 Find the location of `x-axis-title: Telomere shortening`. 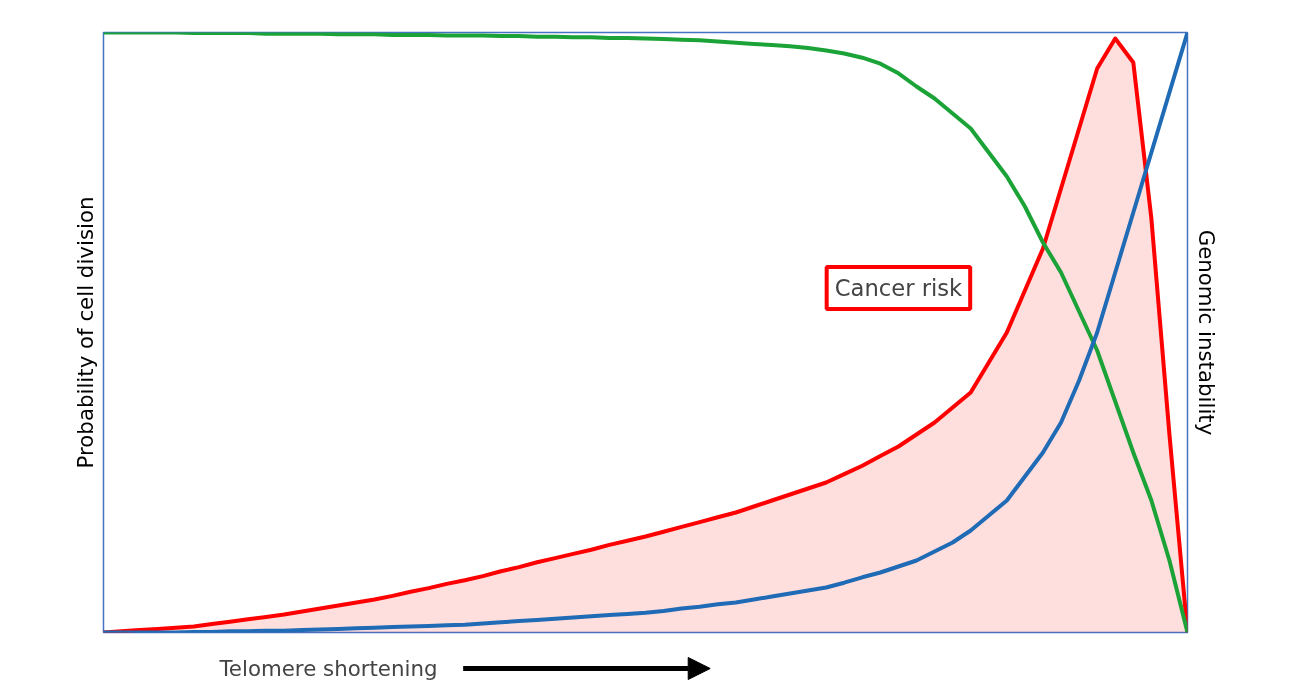

x-axis-title: Telomere shortening is located at coordinates (328, 668).